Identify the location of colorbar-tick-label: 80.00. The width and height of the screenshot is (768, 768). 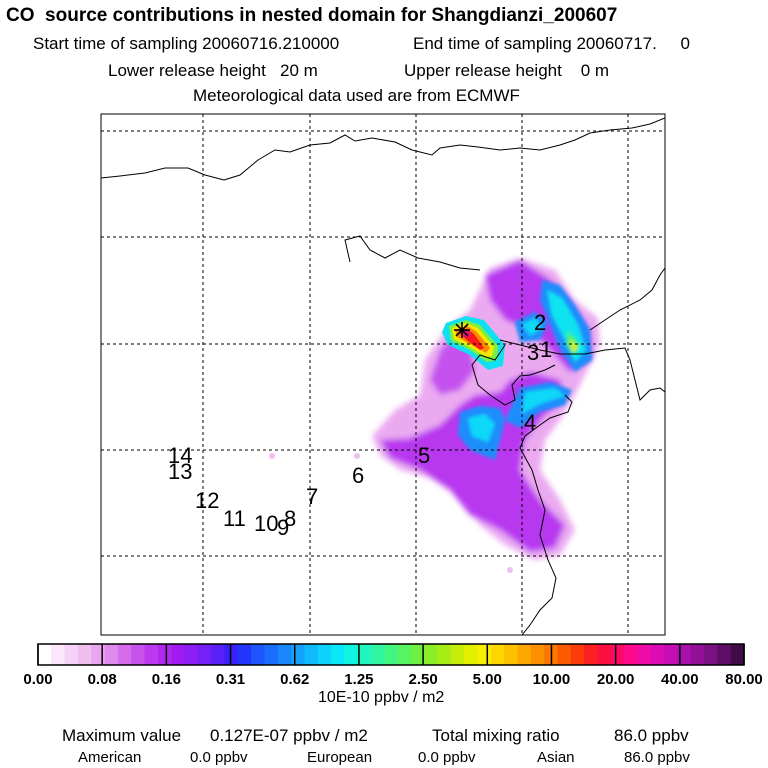
(744, 679).